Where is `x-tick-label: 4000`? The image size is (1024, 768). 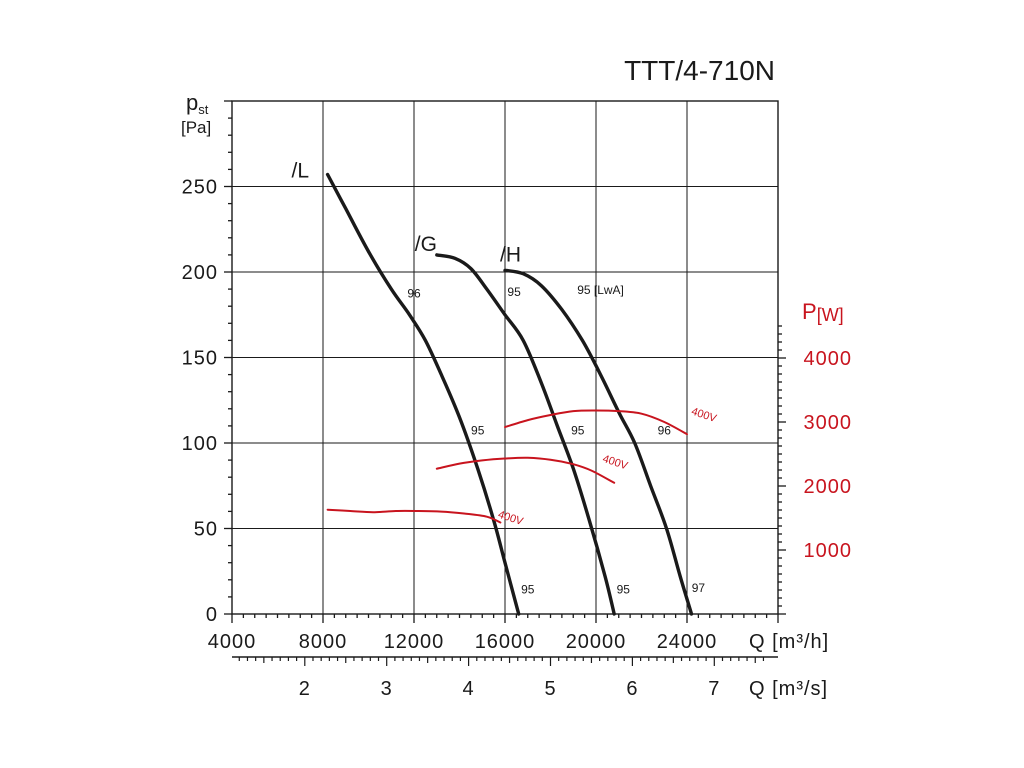
x-tick-label: 4000 is located at coordinates (232, 642).